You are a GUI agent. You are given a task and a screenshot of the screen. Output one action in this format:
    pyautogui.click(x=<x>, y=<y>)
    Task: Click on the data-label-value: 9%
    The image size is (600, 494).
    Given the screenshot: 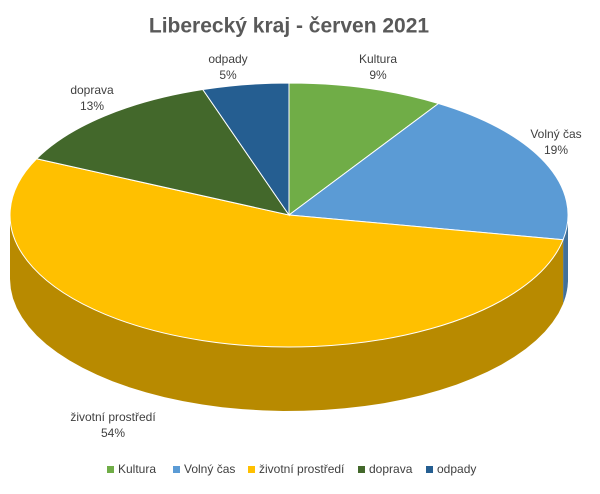 What is the action you would take?
    pyautogui.click(x=378, y=75)
    